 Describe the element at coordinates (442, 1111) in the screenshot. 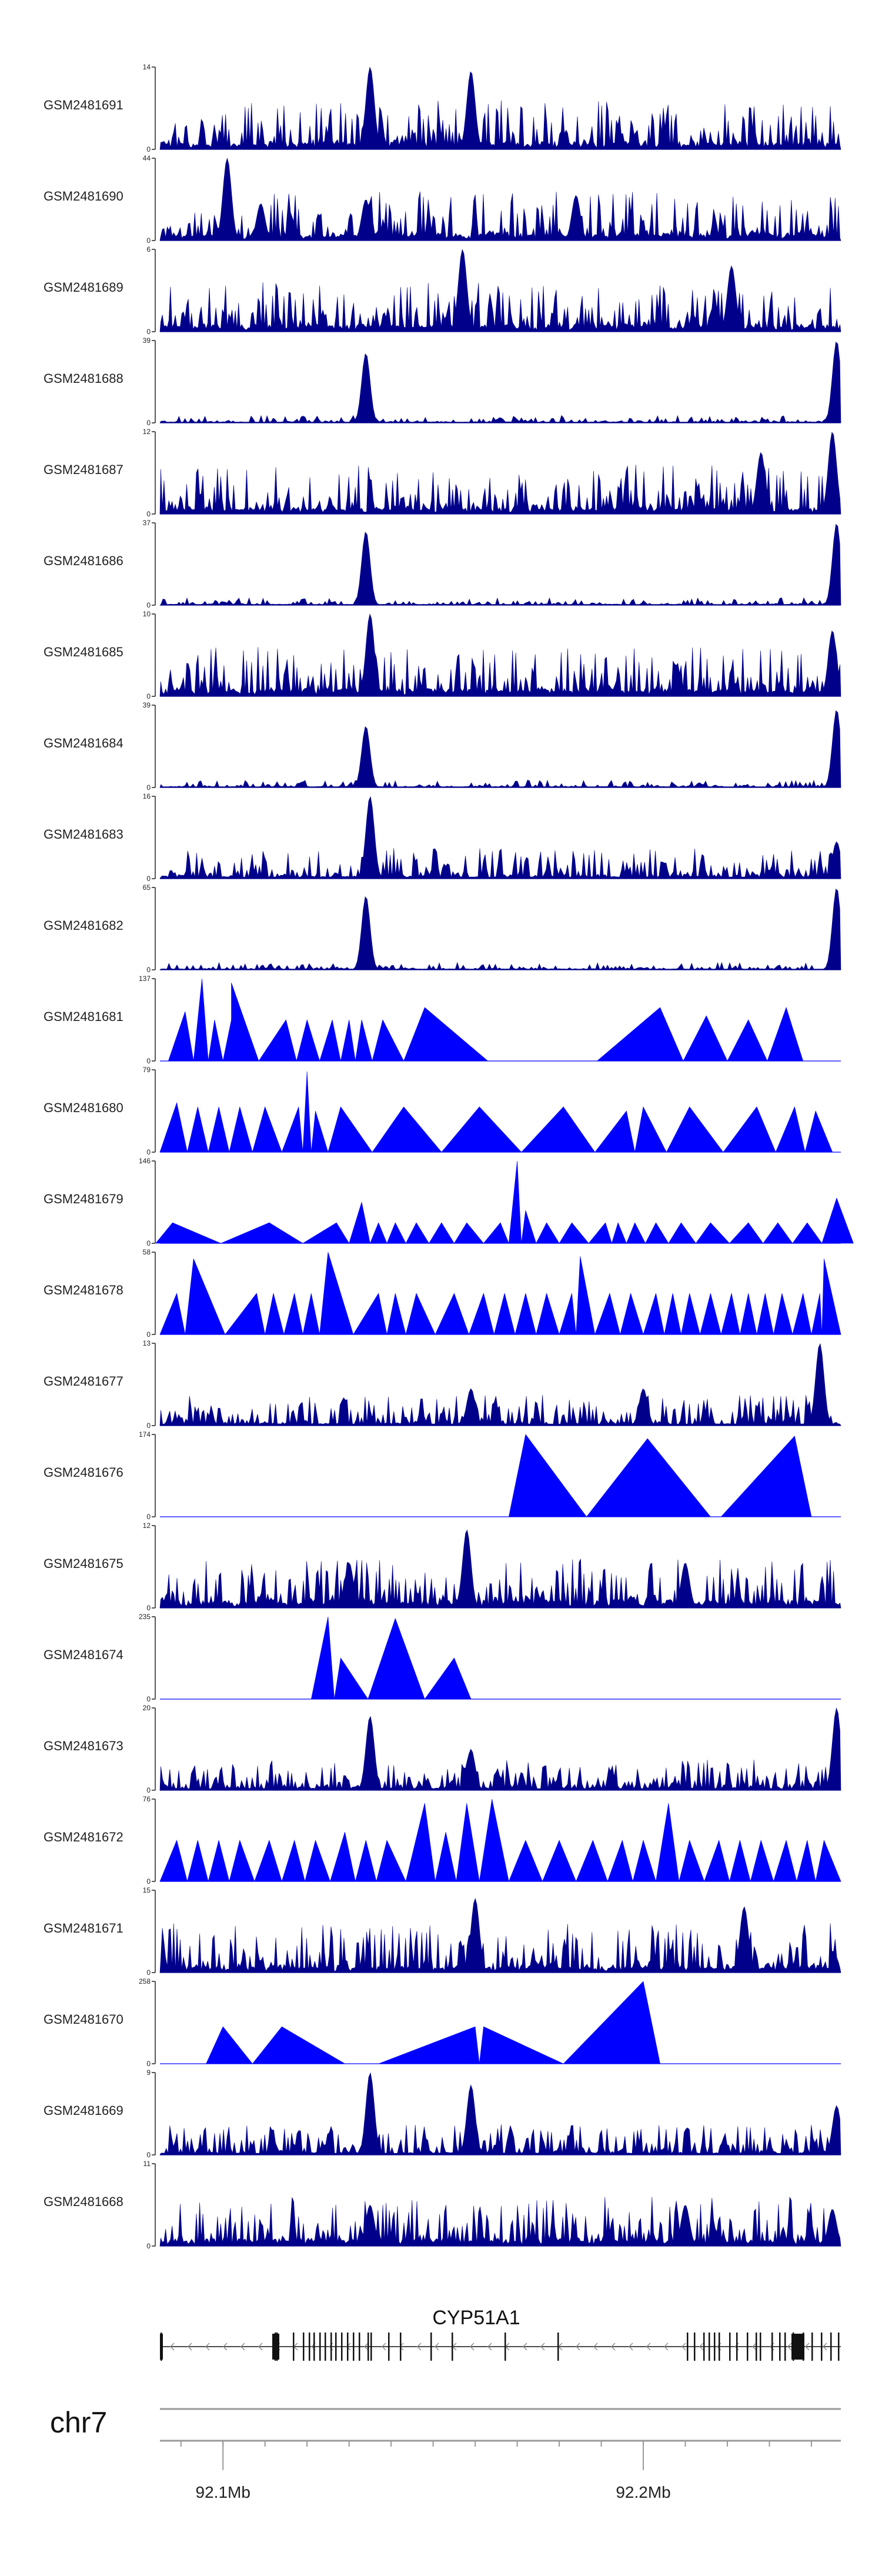

I see `track-GSM2481680: GSM2481680 79 0` at that location.